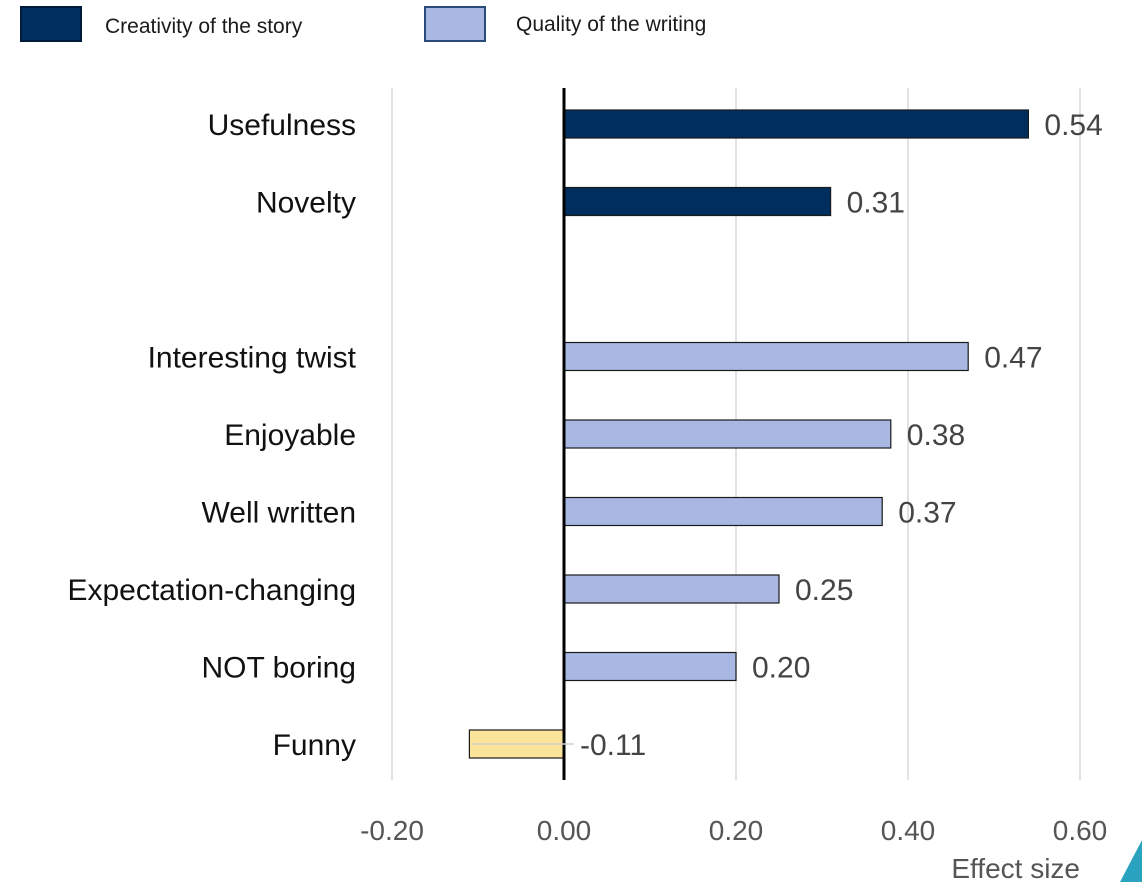 The image size is (1142, 882). Describe the element at coordinates (781, 668) in the screenshot. I see `data-label: 0.20` at that location.